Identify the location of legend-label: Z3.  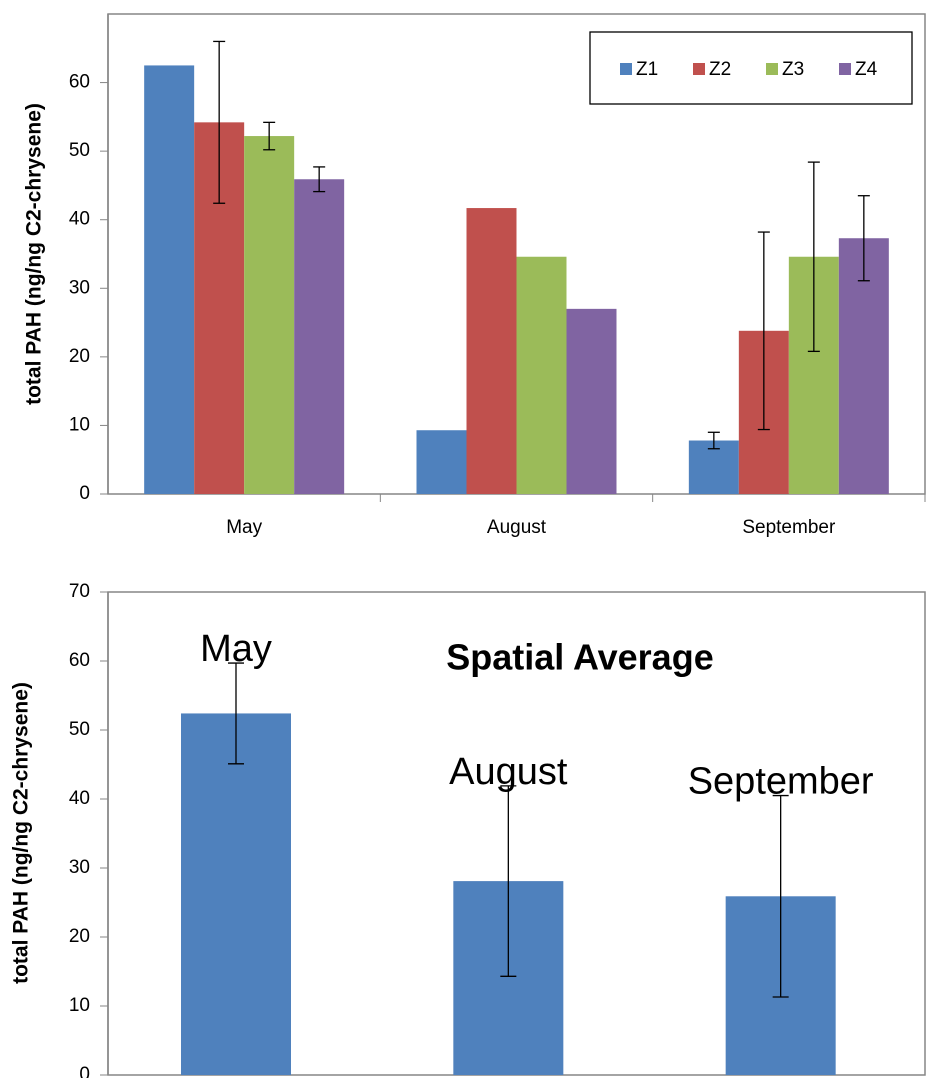
(793, 69).